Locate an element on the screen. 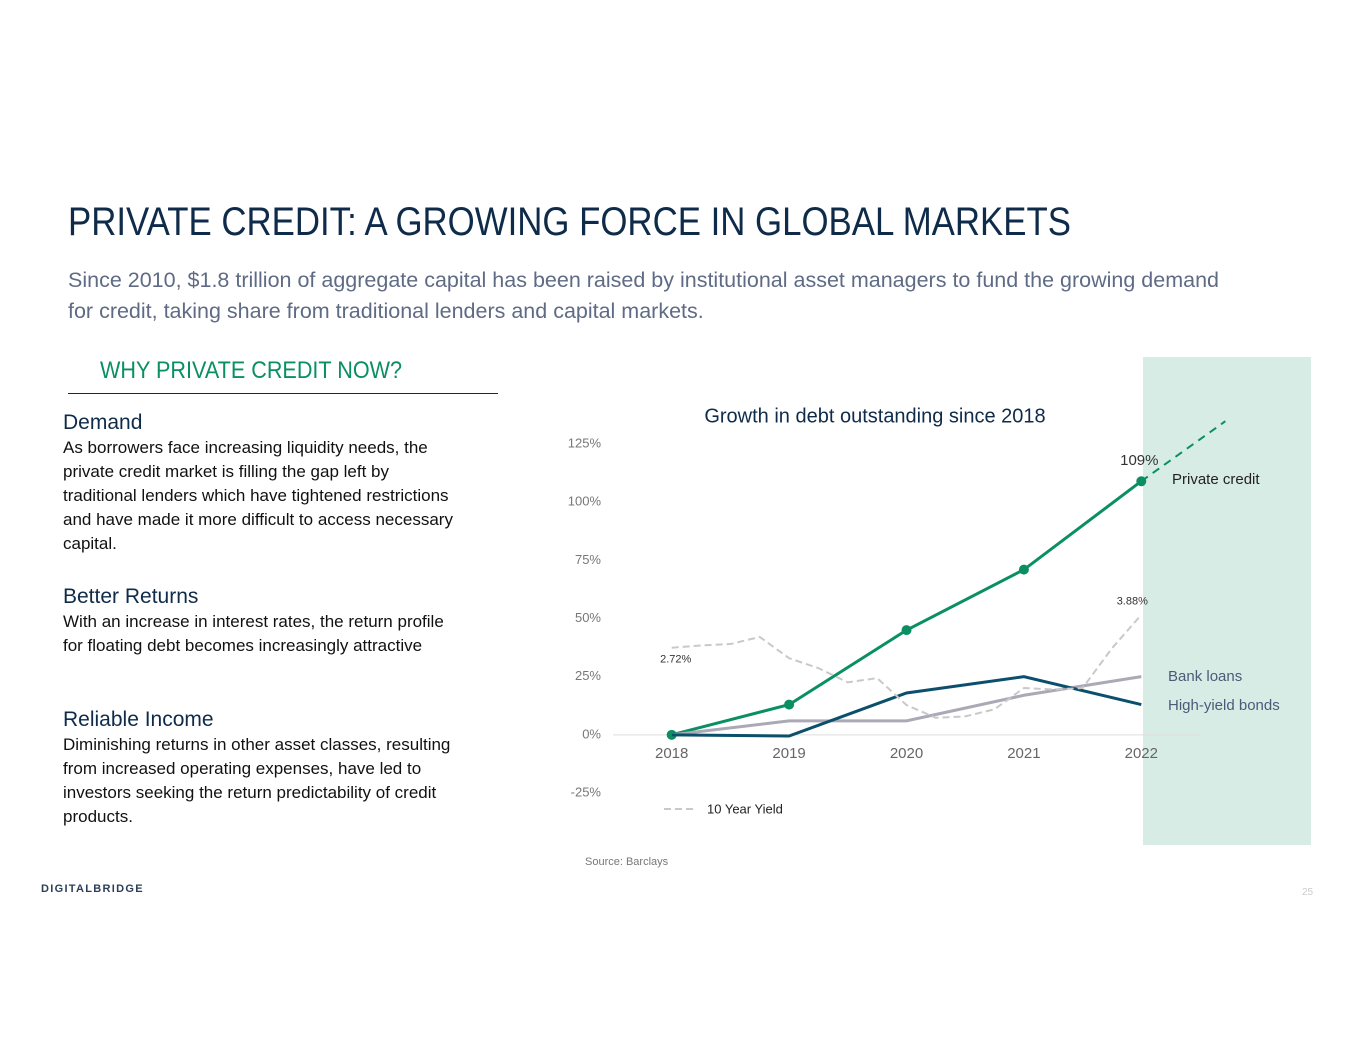 Image resolution: width=1365 pixels, height=1055 pixels. y-tick-label: -25% is located at coordinates (586, 791).